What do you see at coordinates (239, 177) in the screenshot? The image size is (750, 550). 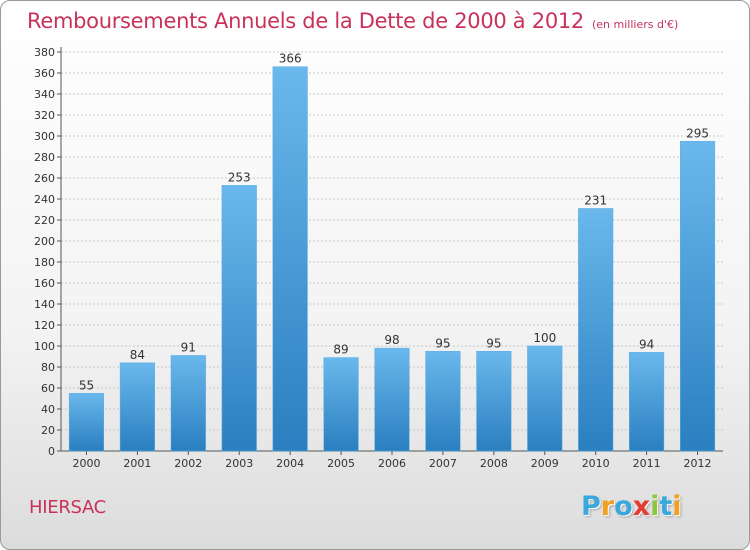 I see `data-label-2003: 253` at bounding box center [239, 177].